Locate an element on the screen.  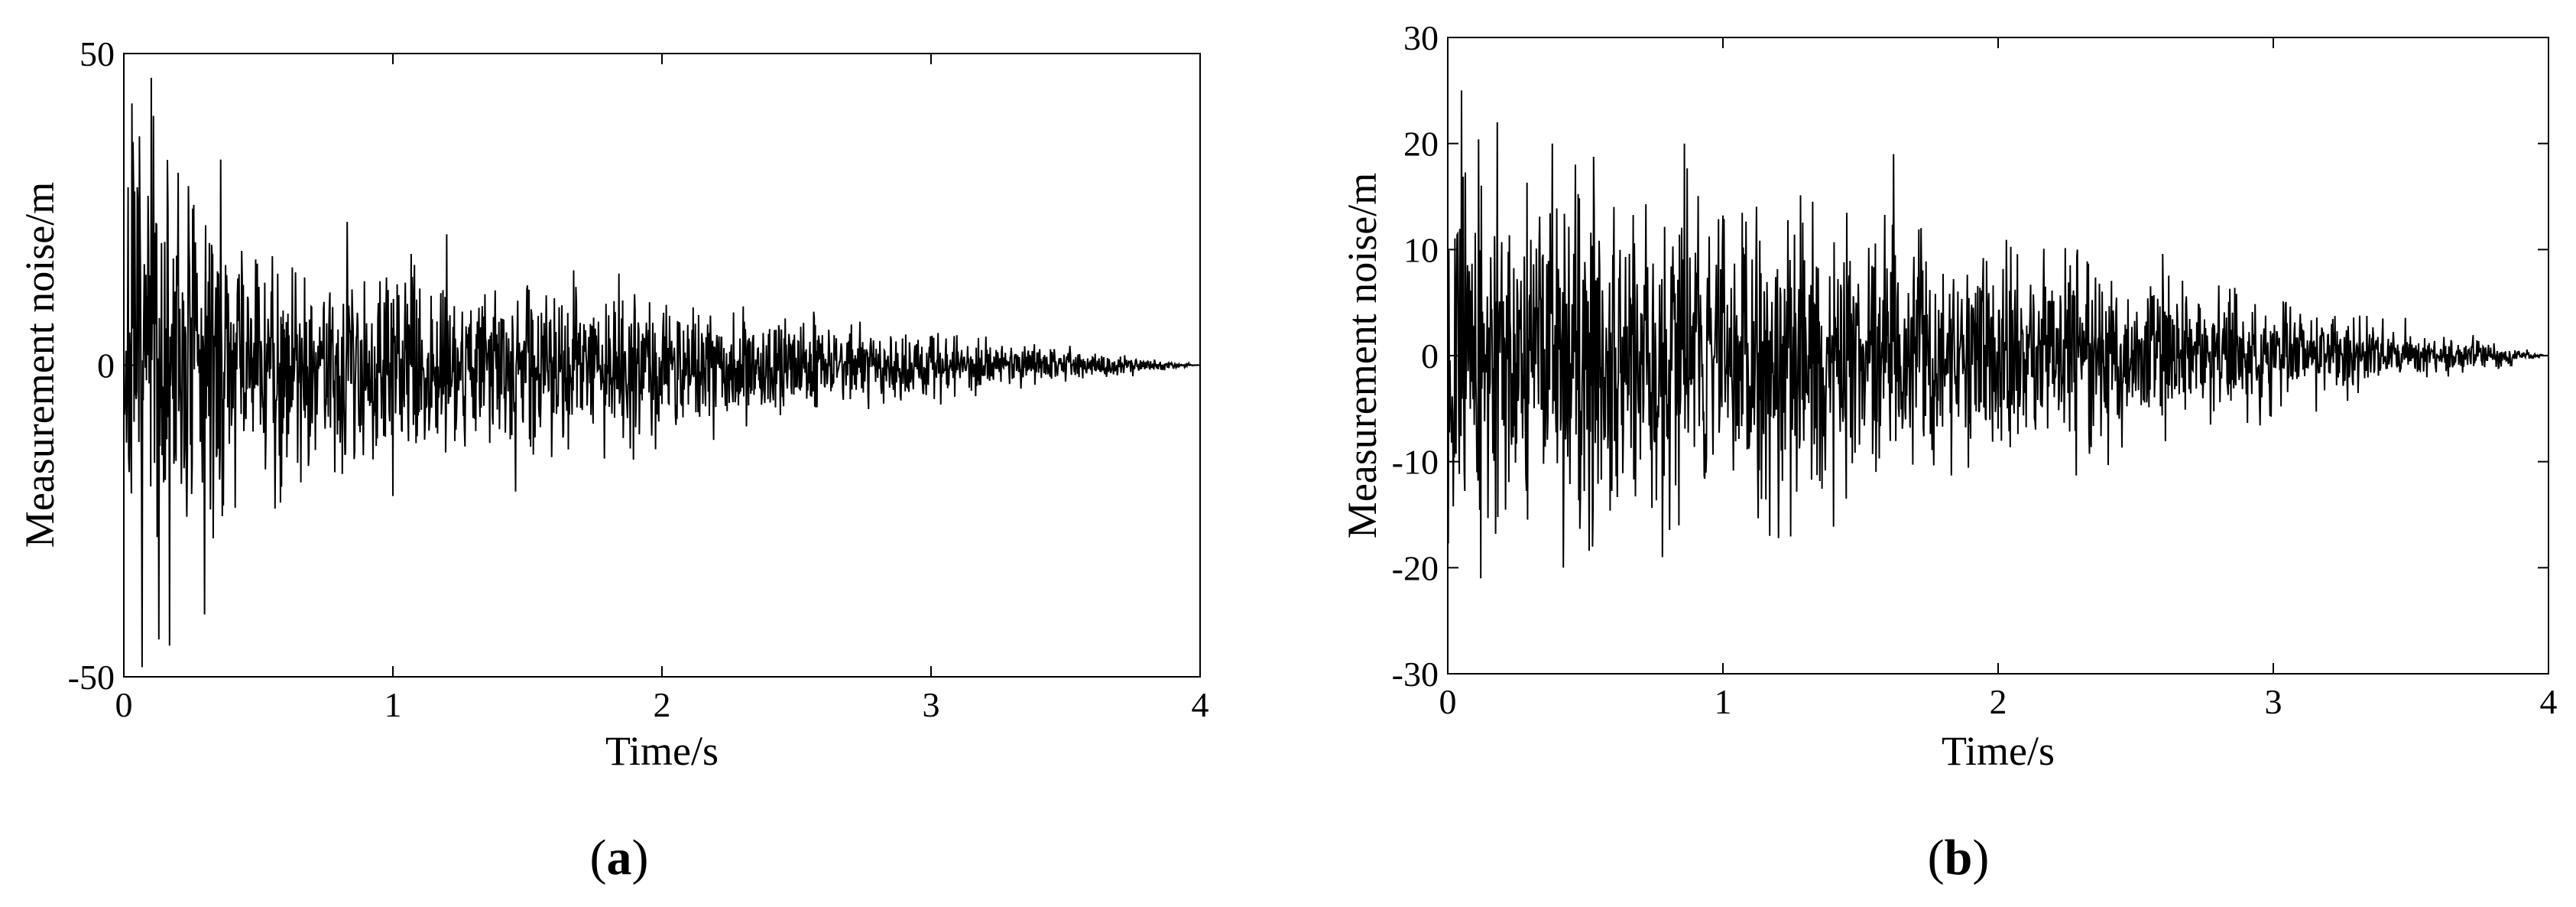
panel-letter: b is located at coordinates (1959, 858).